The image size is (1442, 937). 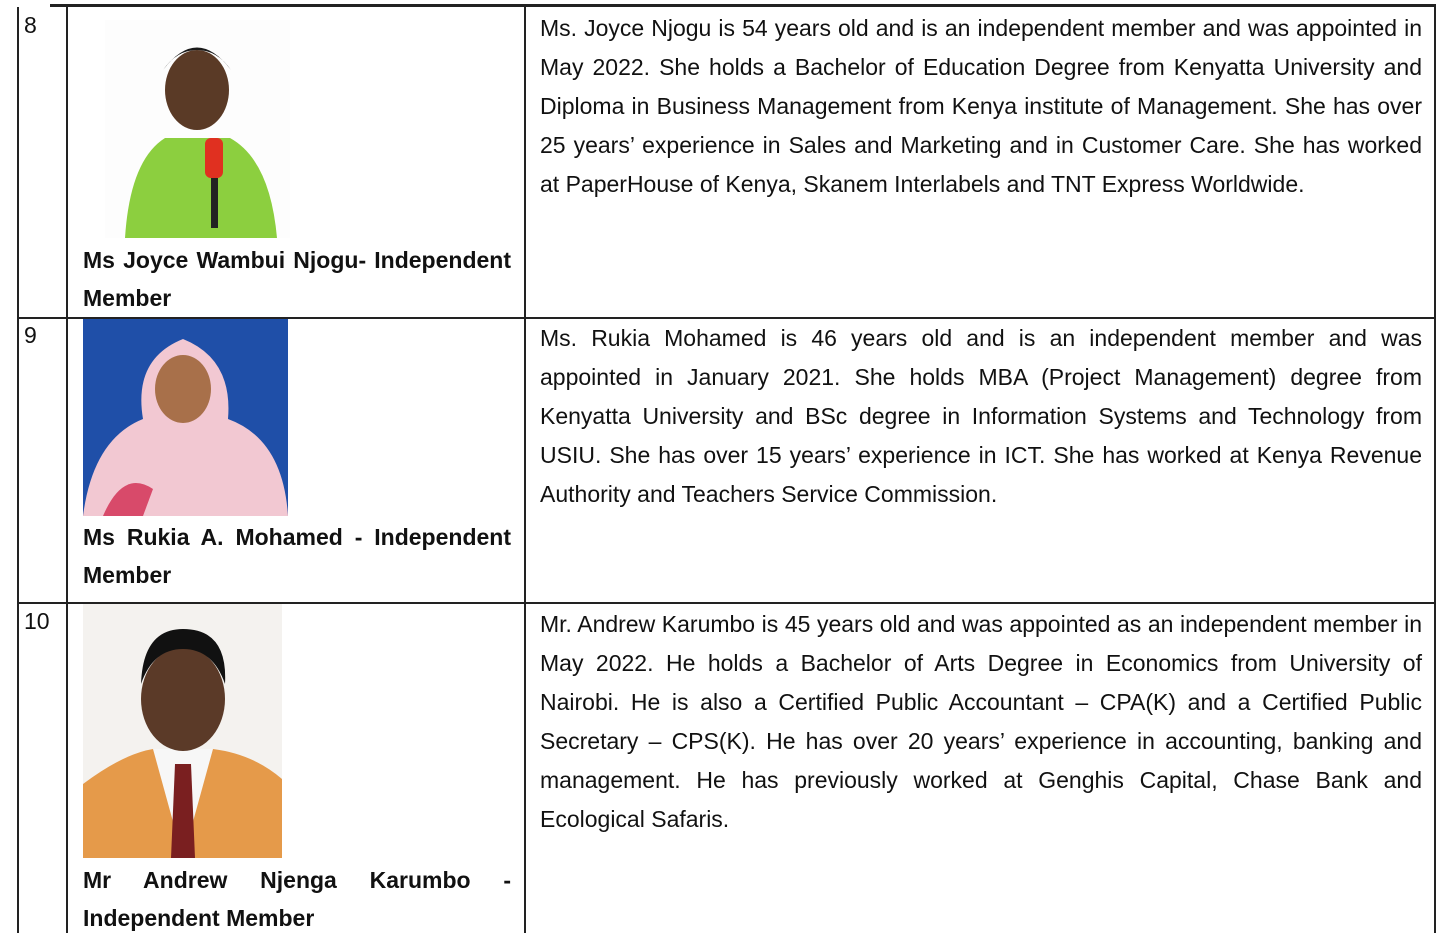 I want to click on member-name: Ms Rukia A. Mohamed - Independent Member, so click(x=297, y=556).